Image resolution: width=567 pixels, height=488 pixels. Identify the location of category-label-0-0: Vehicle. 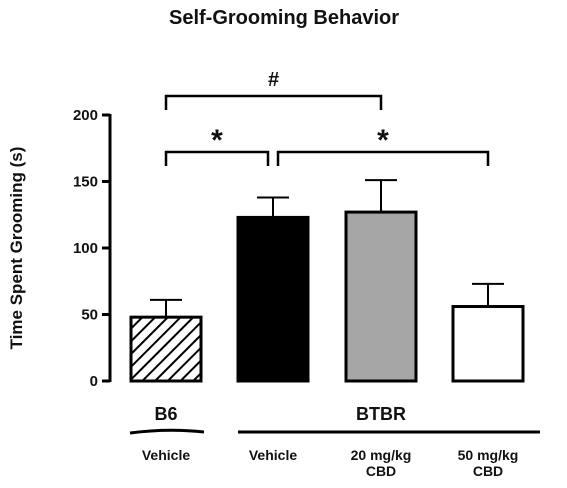
(166, 455).